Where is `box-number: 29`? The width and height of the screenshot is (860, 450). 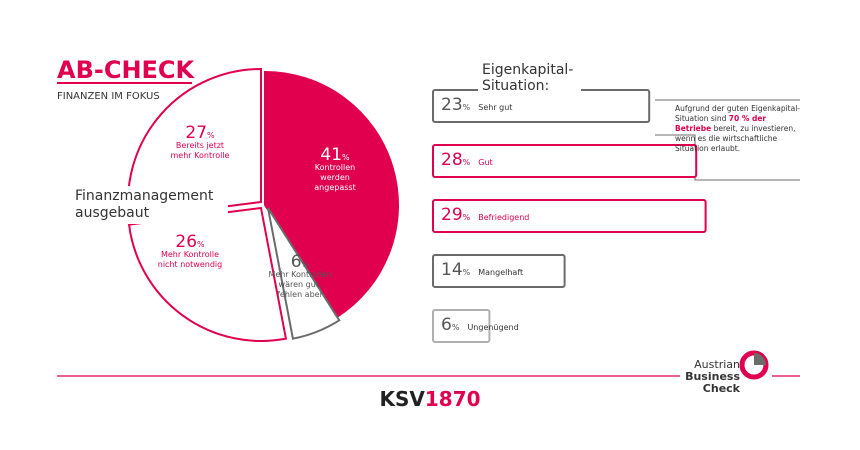 box-number: 29 is located at coordinates (452, 215).